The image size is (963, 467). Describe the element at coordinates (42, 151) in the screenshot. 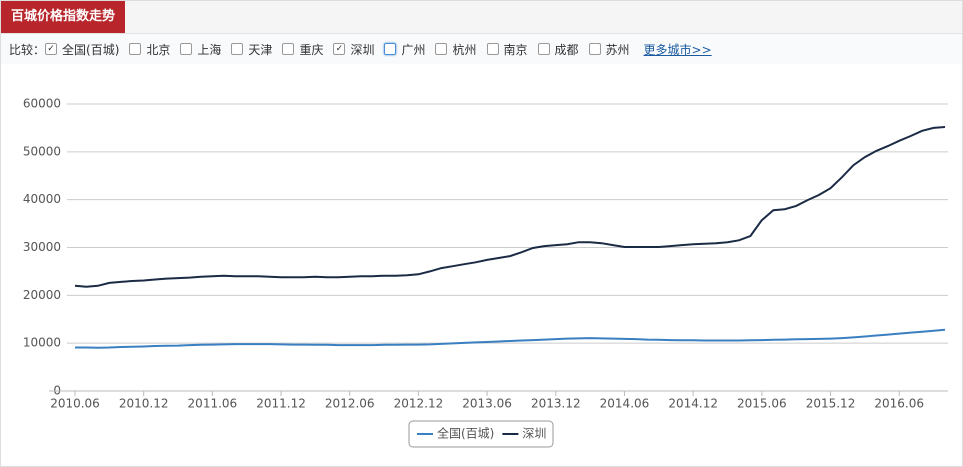

I see `y-tick-label: 50000` at that location.